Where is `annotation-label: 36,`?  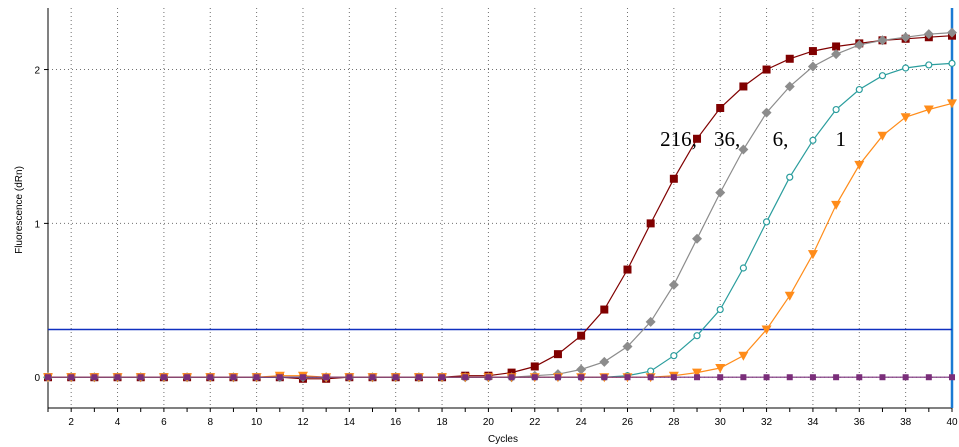 annotation-label: 36, is located at coordinates (727, 139).